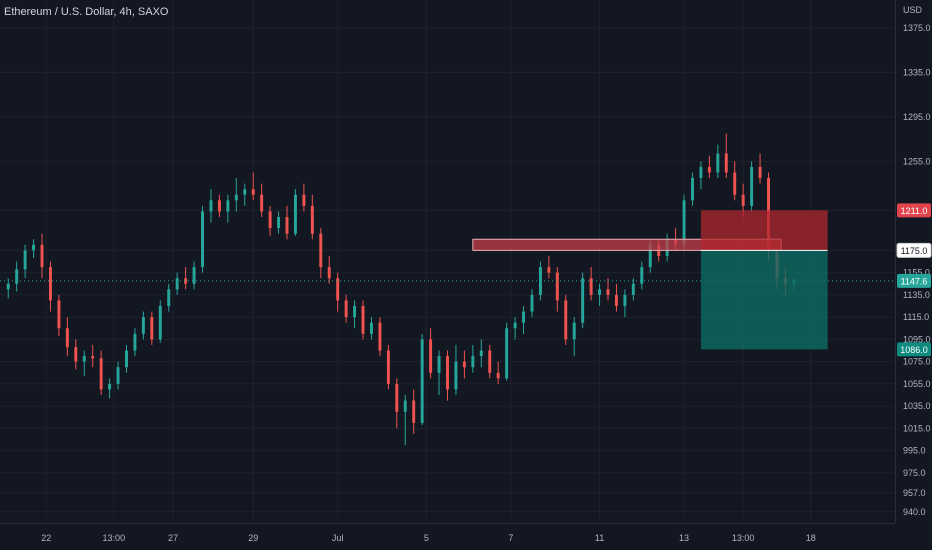 The image size is (932, 550). I want to click on price-tick-label: 1075.0, so click(917, 362).